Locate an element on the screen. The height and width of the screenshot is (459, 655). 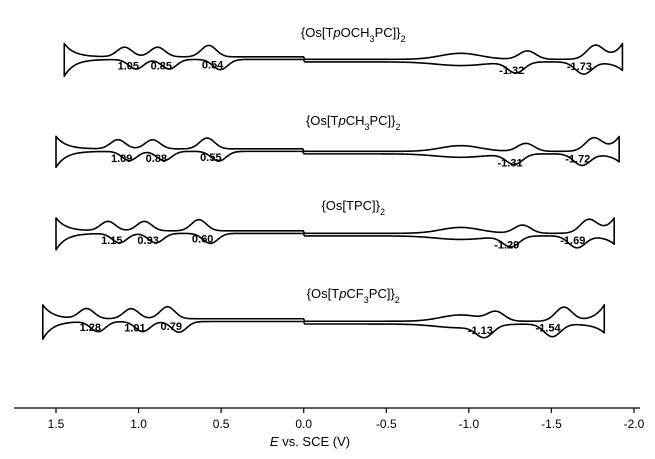
reduction-peak-label: -1.31 is located at coordinates (510, 164).